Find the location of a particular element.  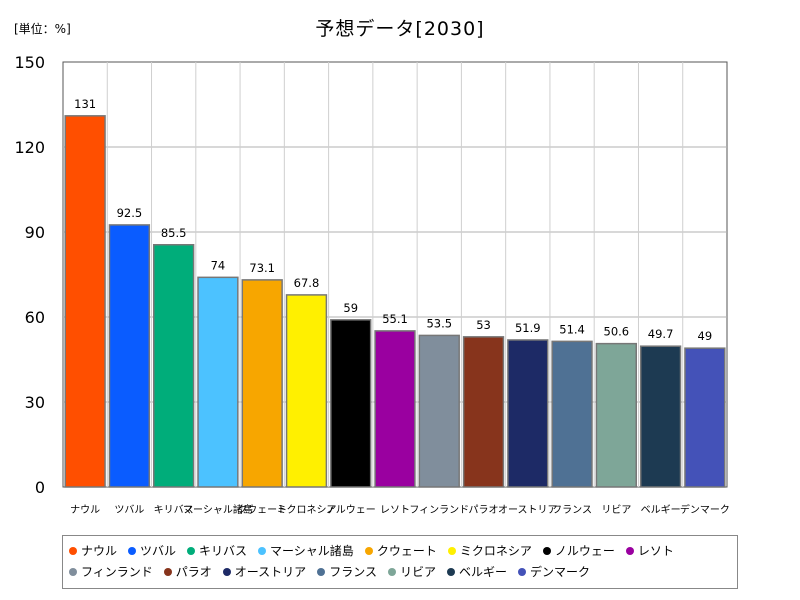

x-tick-label: ツバル is located at coordinates (129, 510).